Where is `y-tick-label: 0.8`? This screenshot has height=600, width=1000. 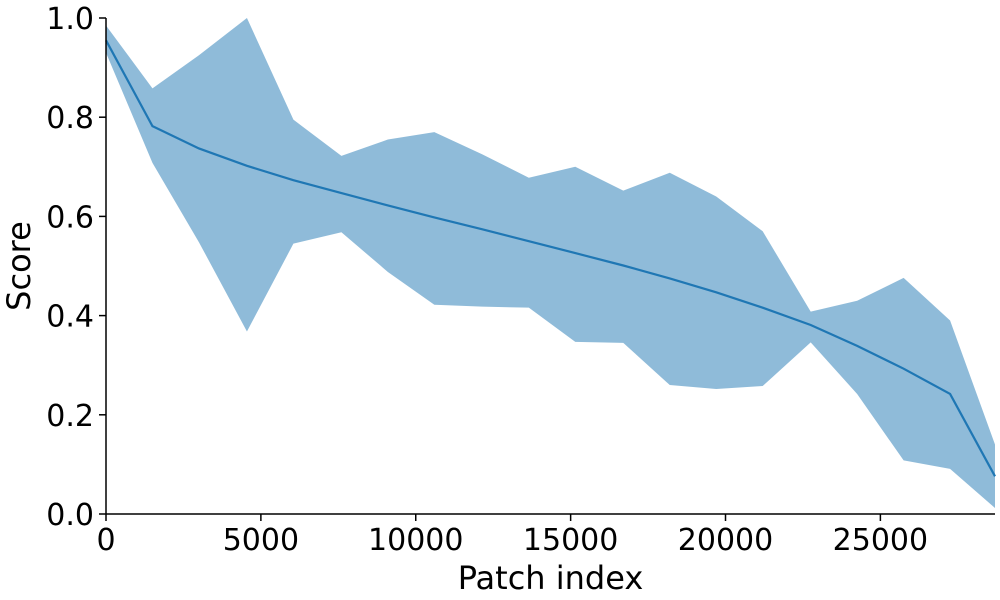 y-tick-label: 0.8 is located at coordinates (70, 118).